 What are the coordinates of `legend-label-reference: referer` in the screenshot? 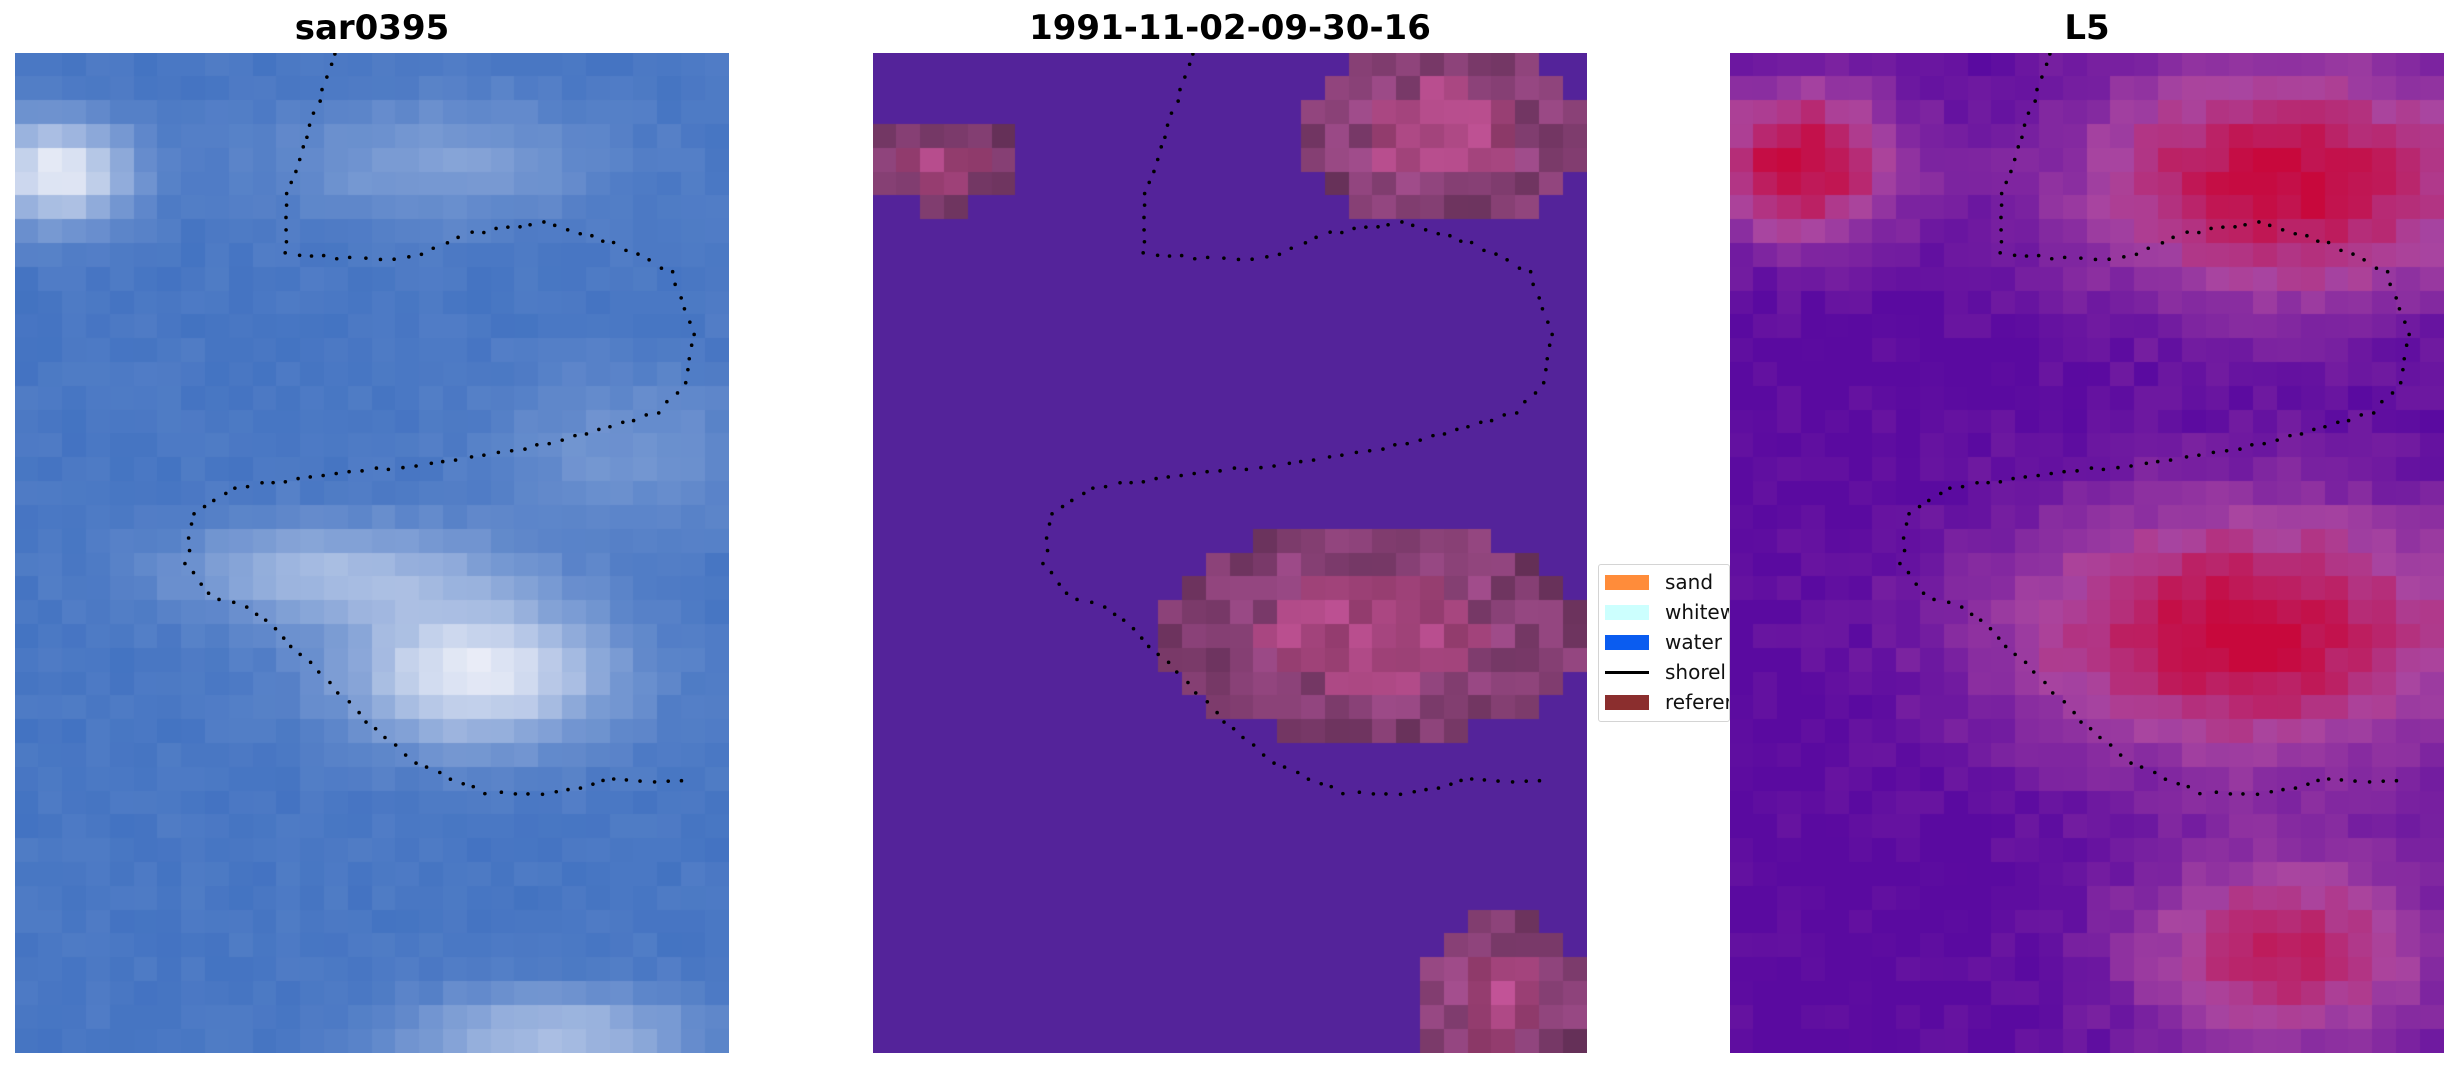 It's located at (1697, 702).